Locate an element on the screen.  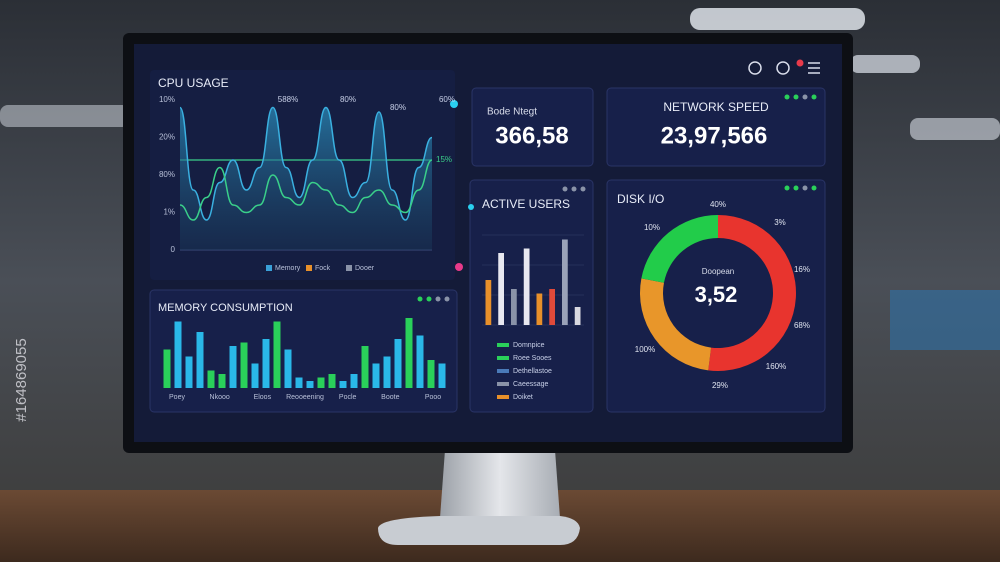
x-tick-label: Boote is located at coordinates (390, 397).